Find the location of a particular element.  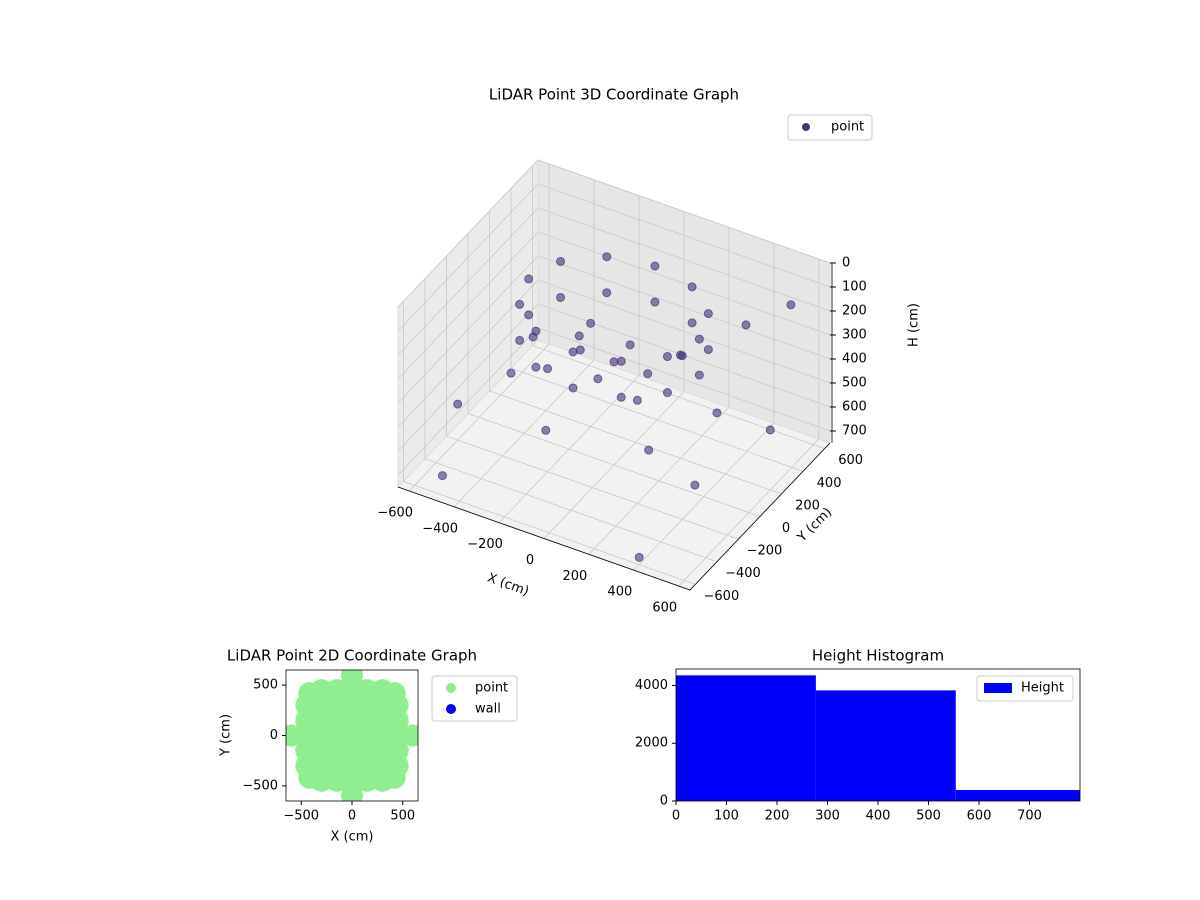

y-tick-label: 600 is located at coordinates (850, 460).